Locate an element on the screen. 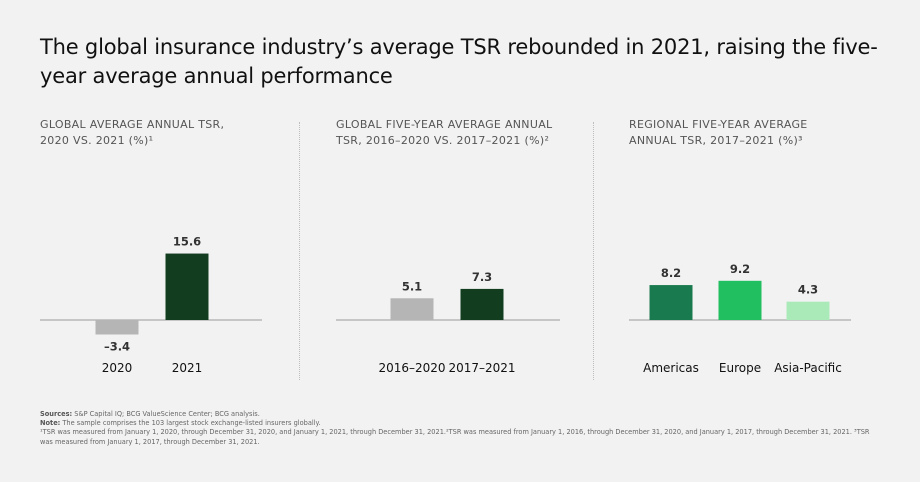  panel-1-title-line2: 2020 VS. 2021 (%)¹ is located at coordinates (97, 140).